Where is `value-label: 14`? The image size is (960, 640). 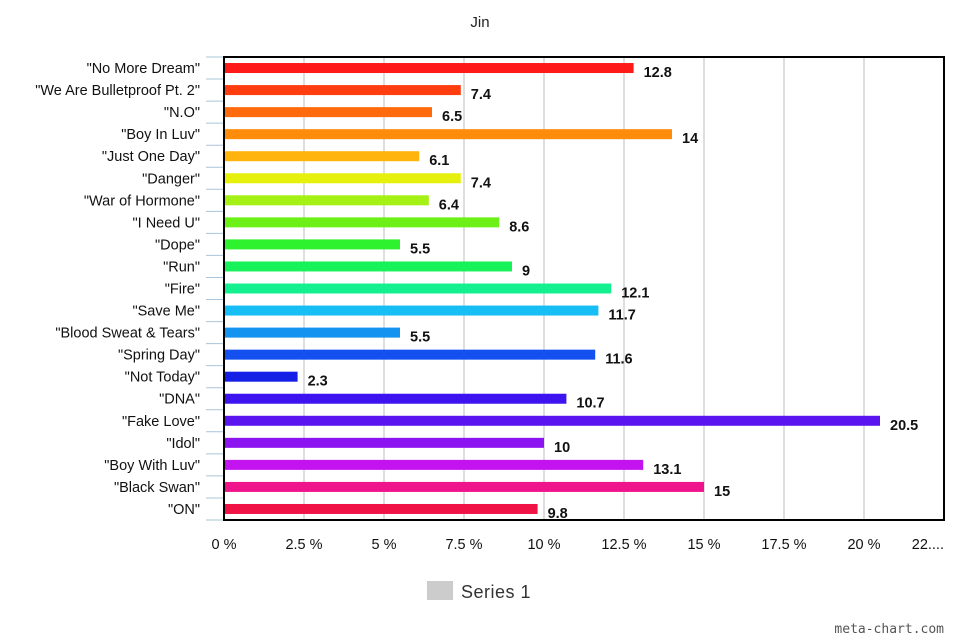 value-label: 14 is located at coordinates (690, 139).